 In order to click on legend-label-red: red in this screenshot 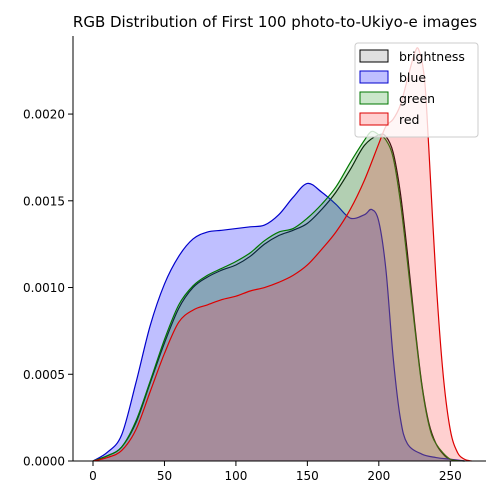, I will do `click(409, 119)`.